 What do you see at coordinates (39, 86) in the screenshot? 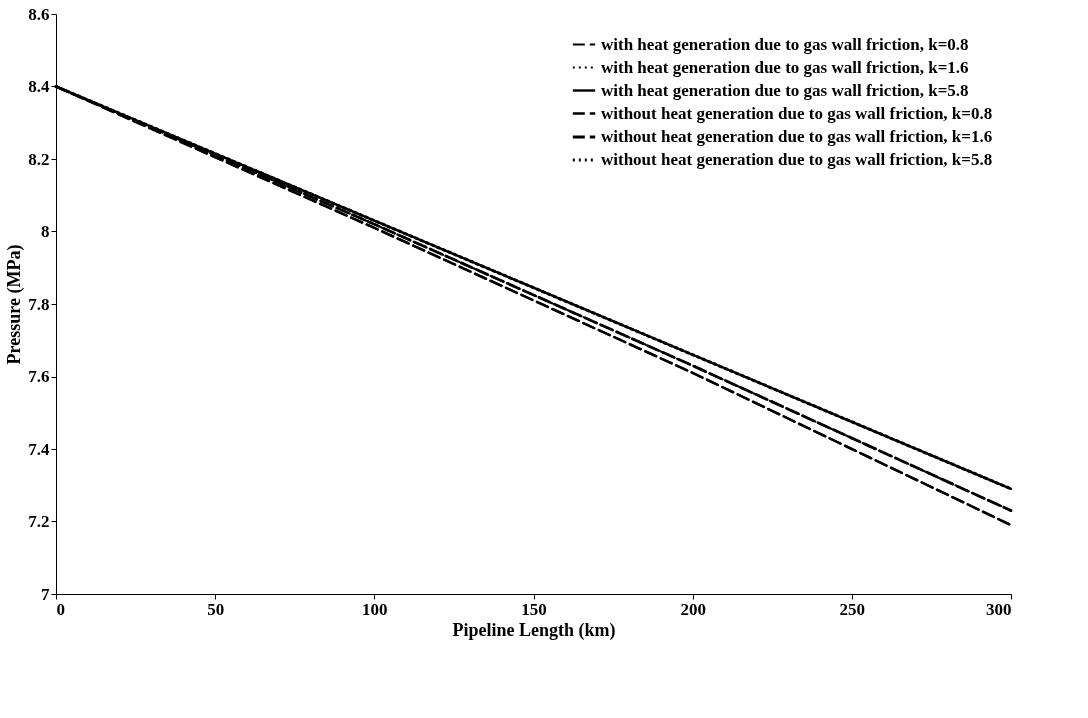
I see `y-tick-label: 8.4` at bounding box center [39, 86].